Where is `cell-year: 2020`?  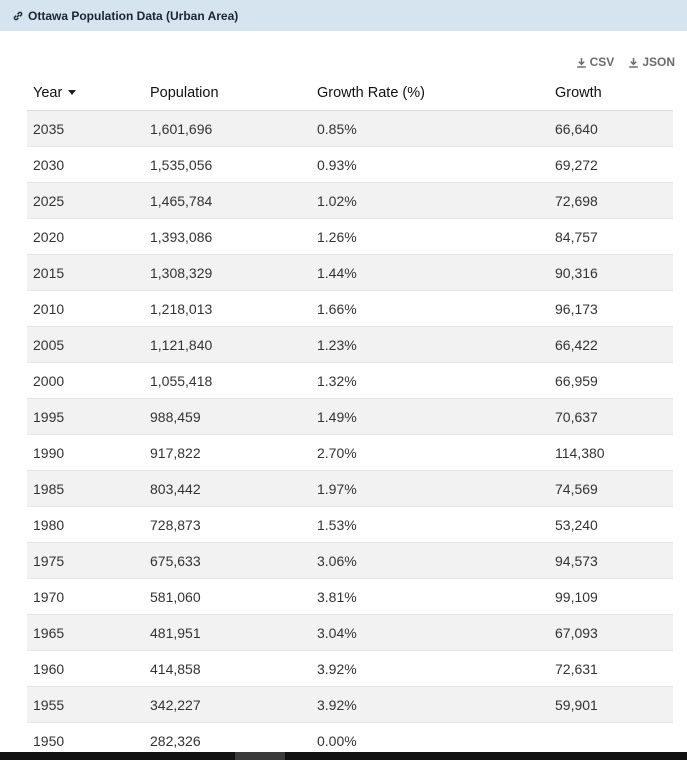
cell-year: 2020 is located at coordinates (85, 236).